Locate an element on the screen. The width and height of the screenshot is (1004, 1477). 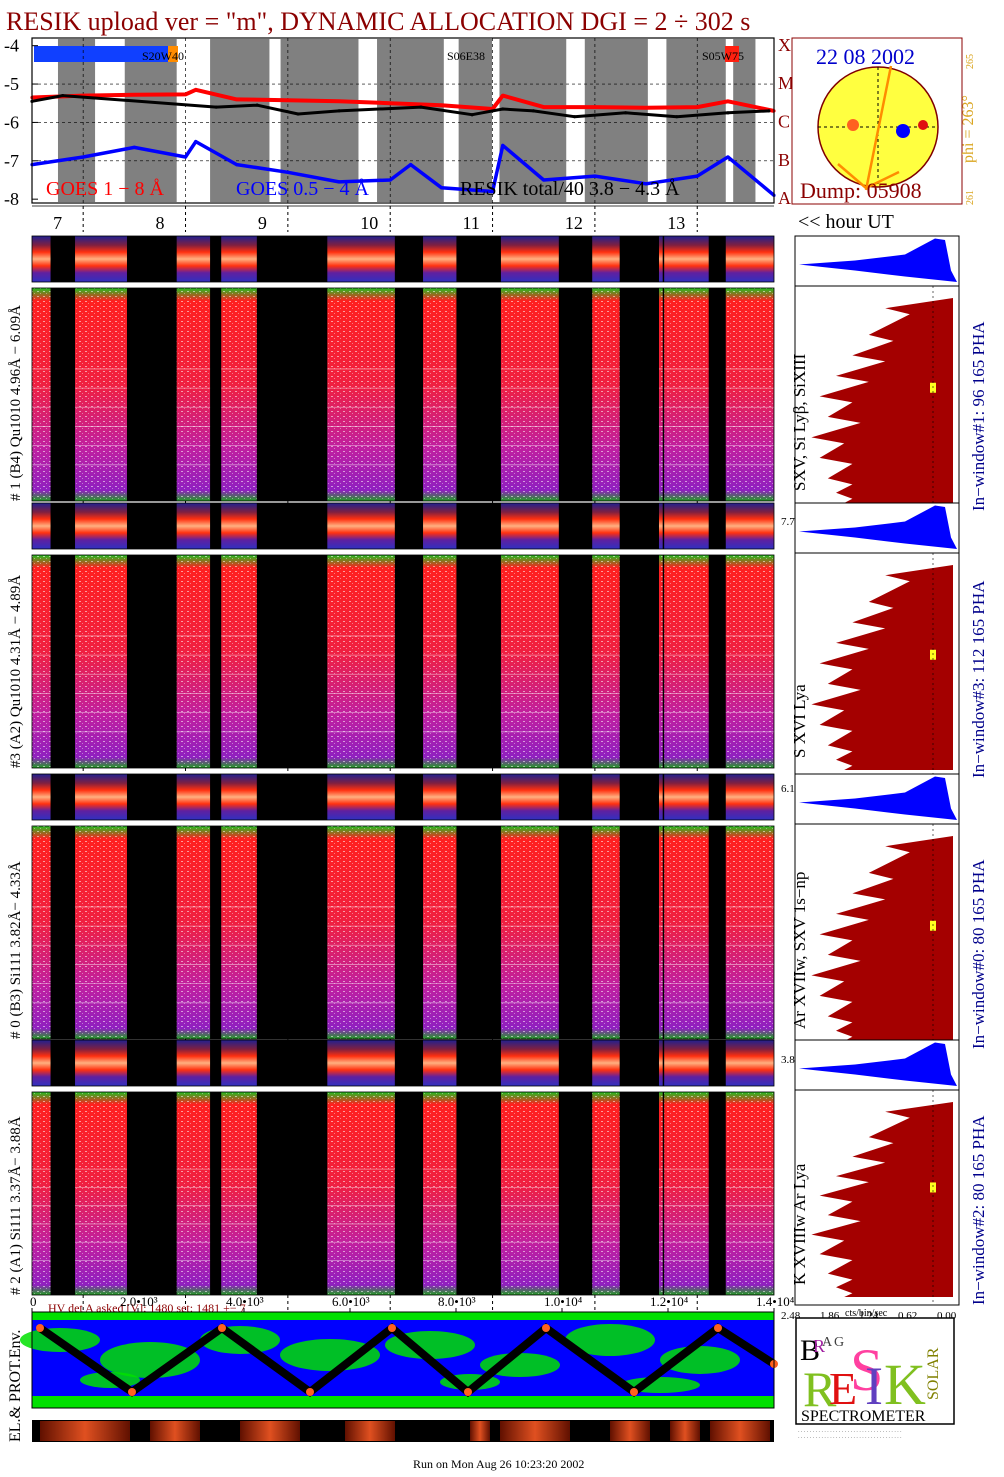
logo-solar: SOLAR is located at coordinates (933, 1373).